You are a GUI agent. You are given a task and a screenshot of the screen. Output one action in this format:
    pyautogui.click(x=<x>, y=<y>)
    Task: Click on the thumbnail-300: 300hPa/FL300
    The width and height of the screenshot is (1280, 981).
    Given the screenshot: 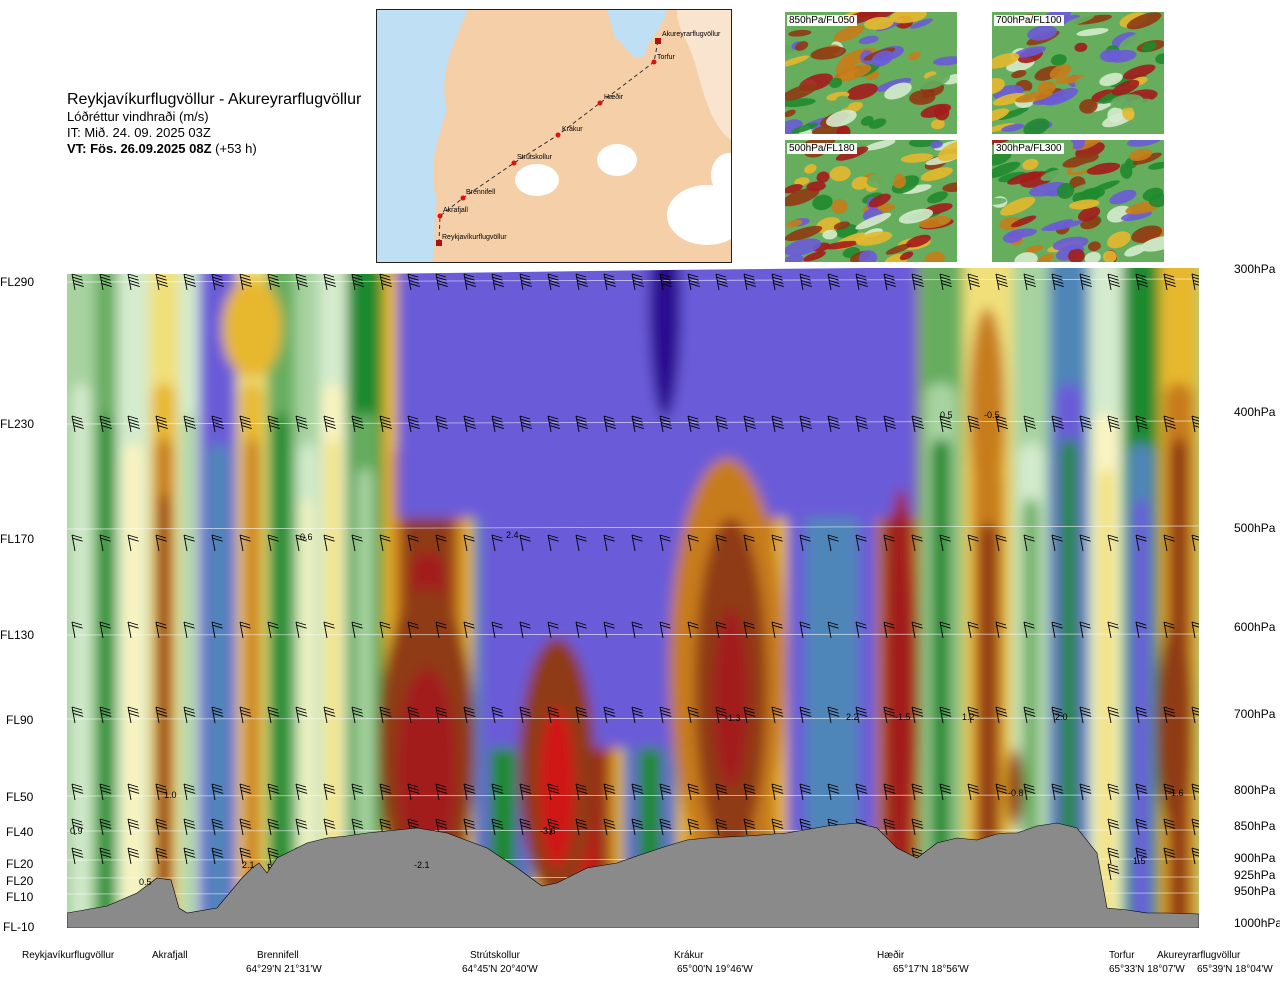 What is the action you would take?
    pyautogui.click(x=1078, y=201)
    